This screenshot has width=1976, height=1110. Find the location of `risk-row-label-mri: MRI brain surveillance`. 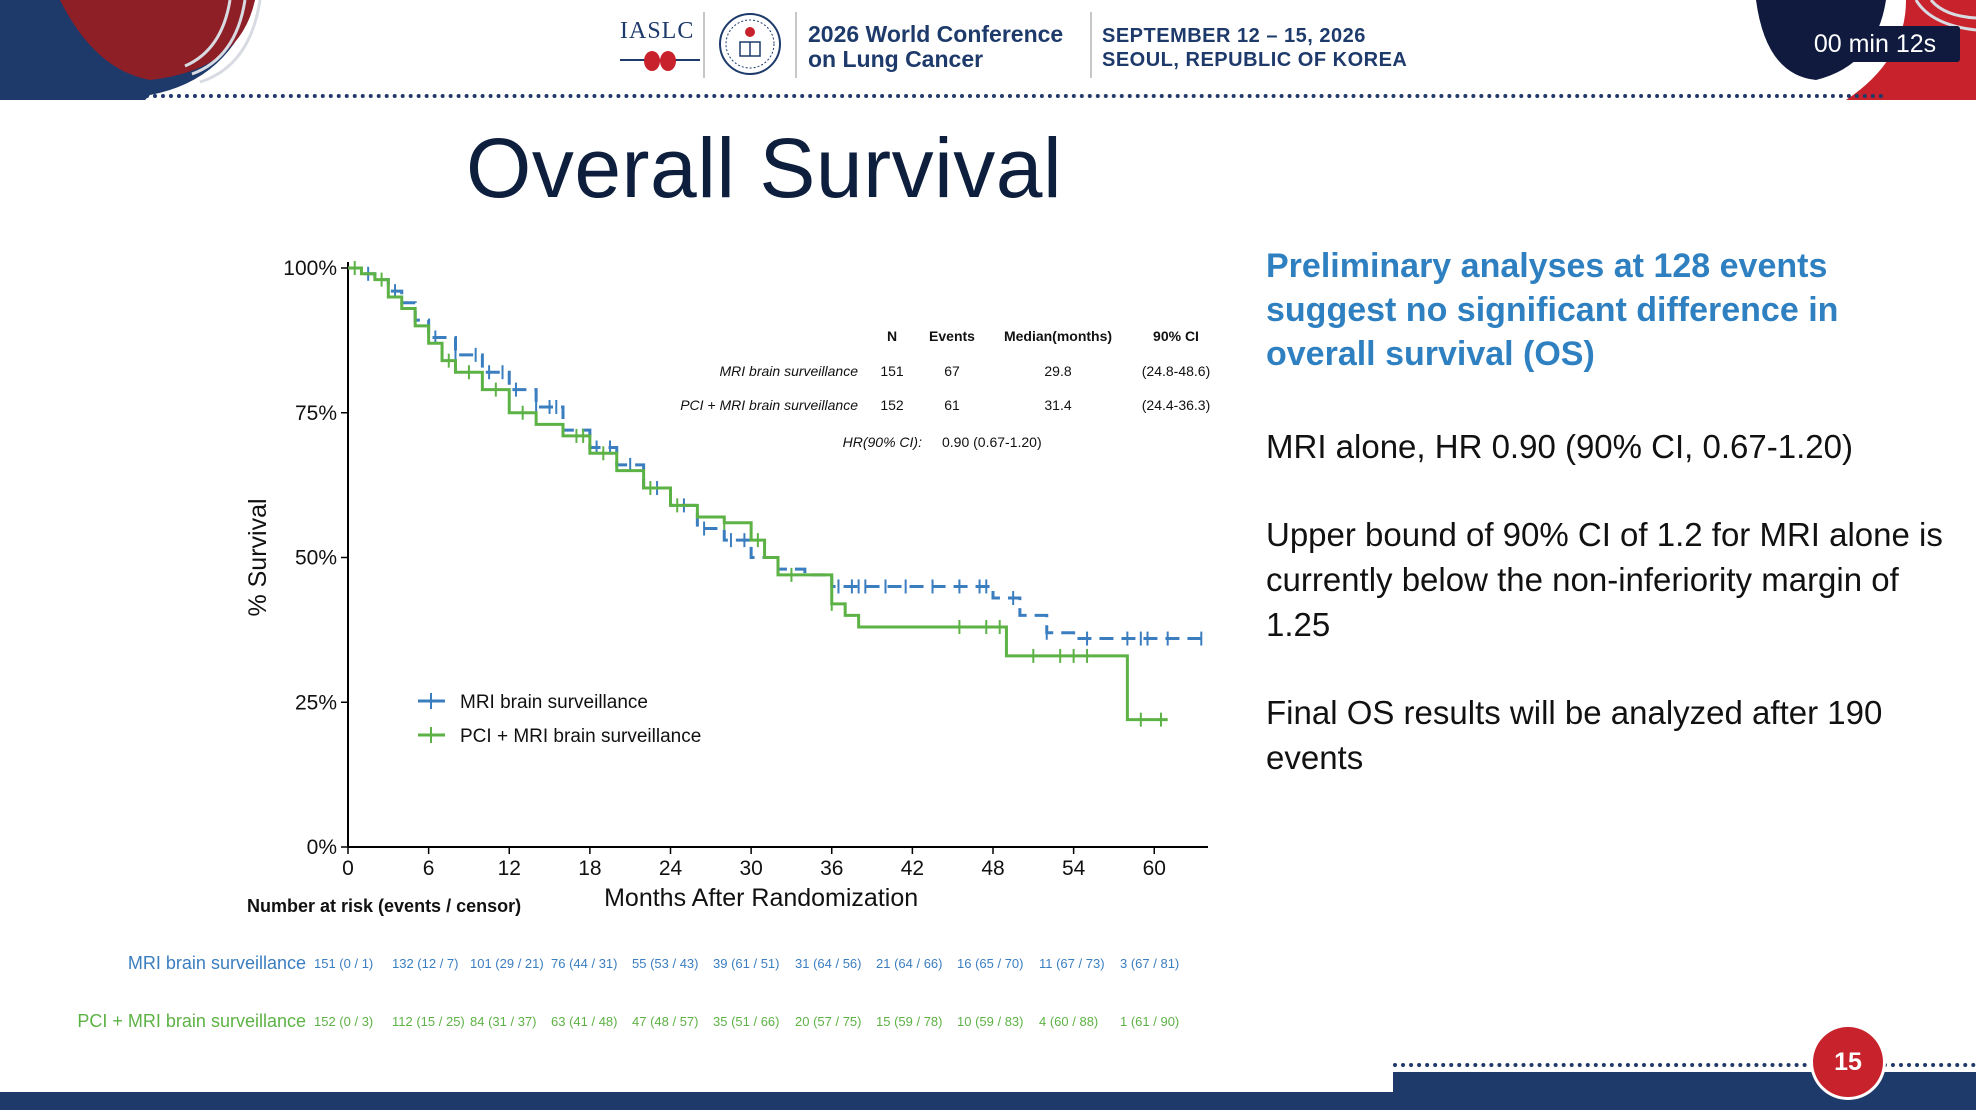

risk-row-label-mri: MRI brain surveillance is located at coordinates (216, 963).